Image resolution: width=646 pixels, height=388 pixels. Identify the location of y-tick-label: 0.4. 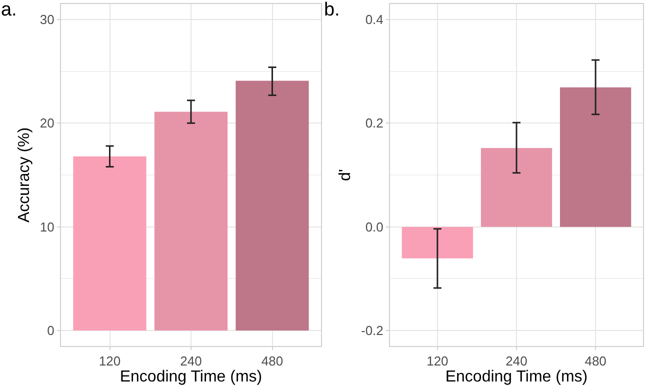
(374, 20).